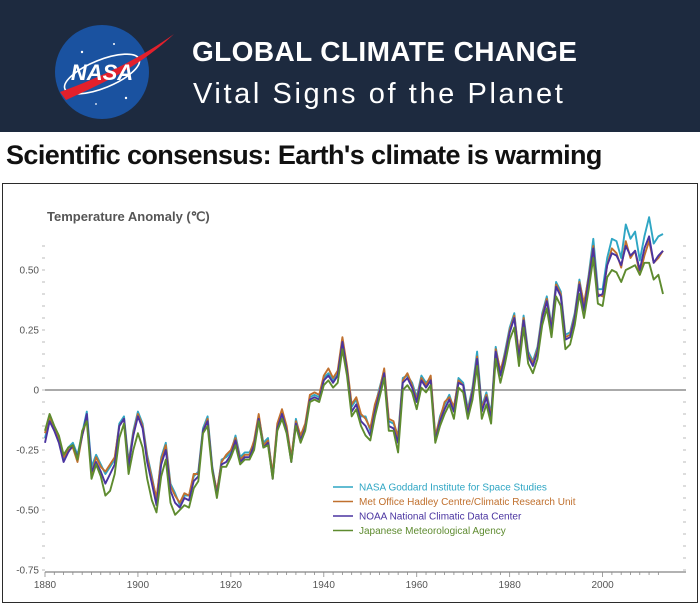 This screenshot has width=700, height=605. Describe the element at coordinates (440, 517) in the screenshot. I see `legend-label: NOAA National Climatic Data Center` at that location.